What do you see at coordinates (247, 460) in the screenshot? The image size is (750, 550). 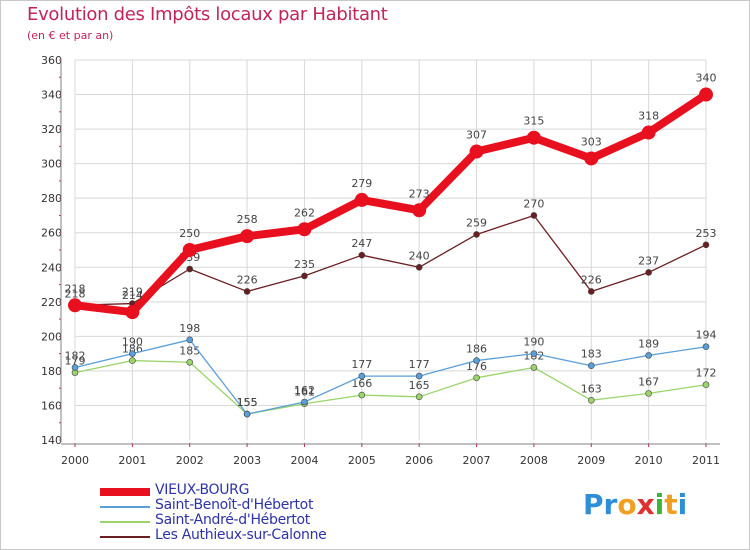 I see `x-tick-label: 2003` at bounding box center [247, 460].